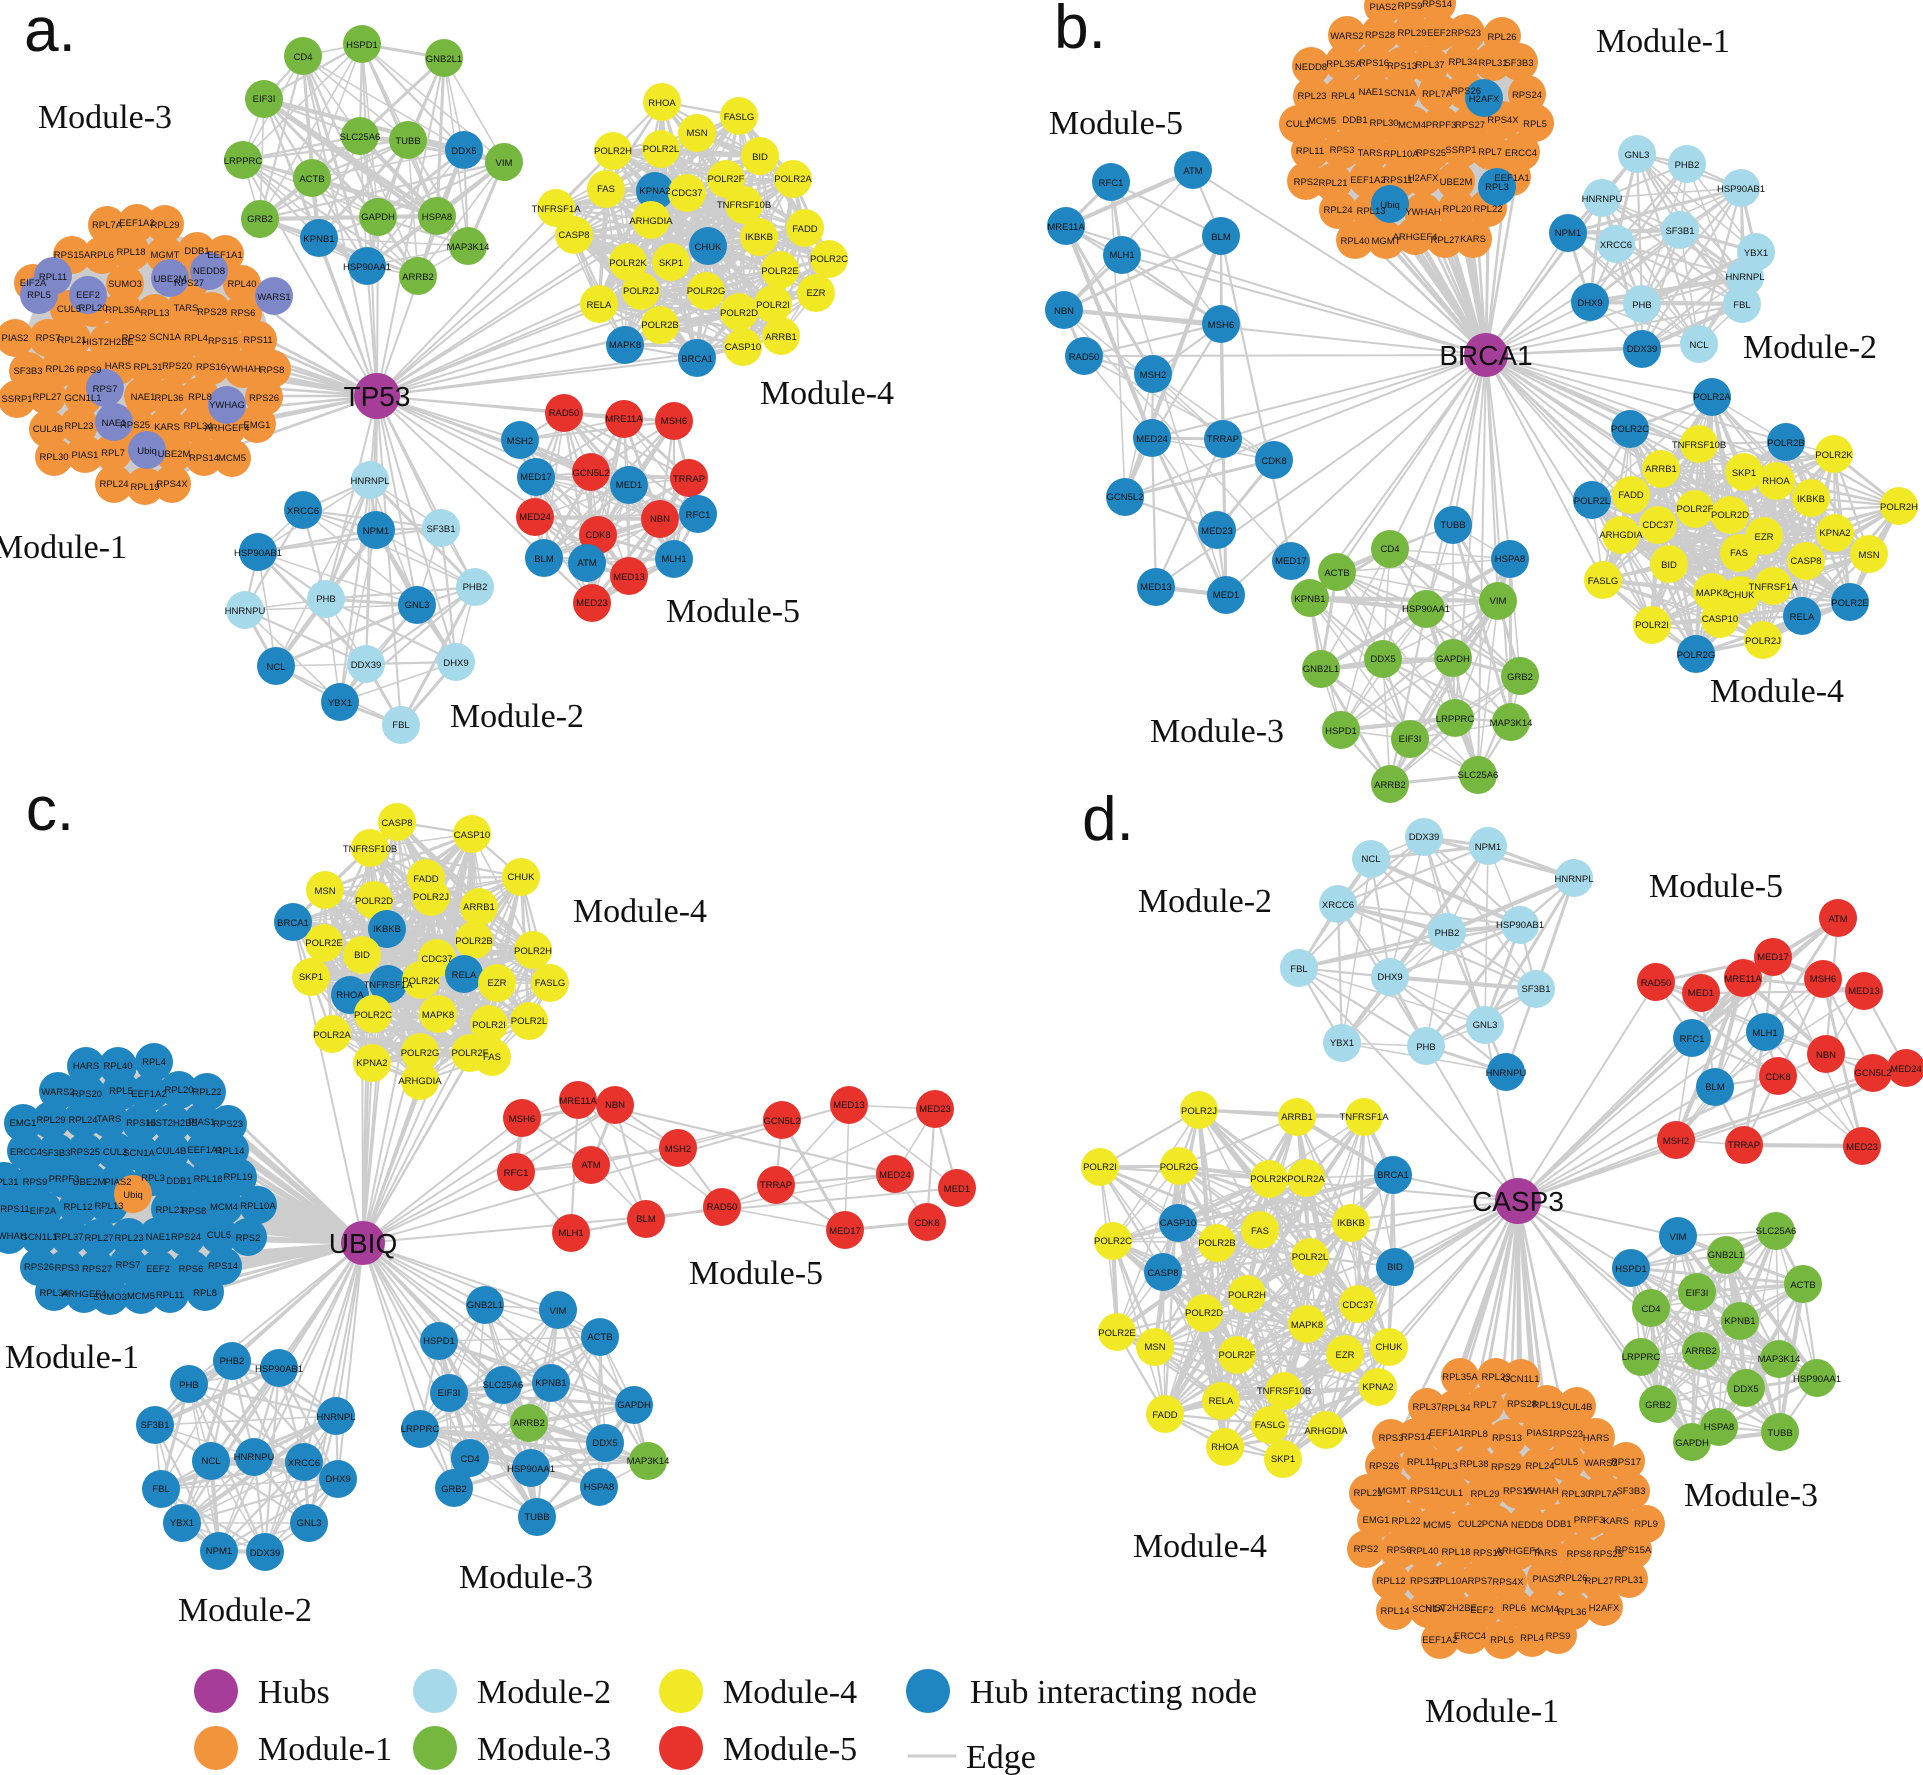  I want to click on svg-text: RELA, so click(599, 305).